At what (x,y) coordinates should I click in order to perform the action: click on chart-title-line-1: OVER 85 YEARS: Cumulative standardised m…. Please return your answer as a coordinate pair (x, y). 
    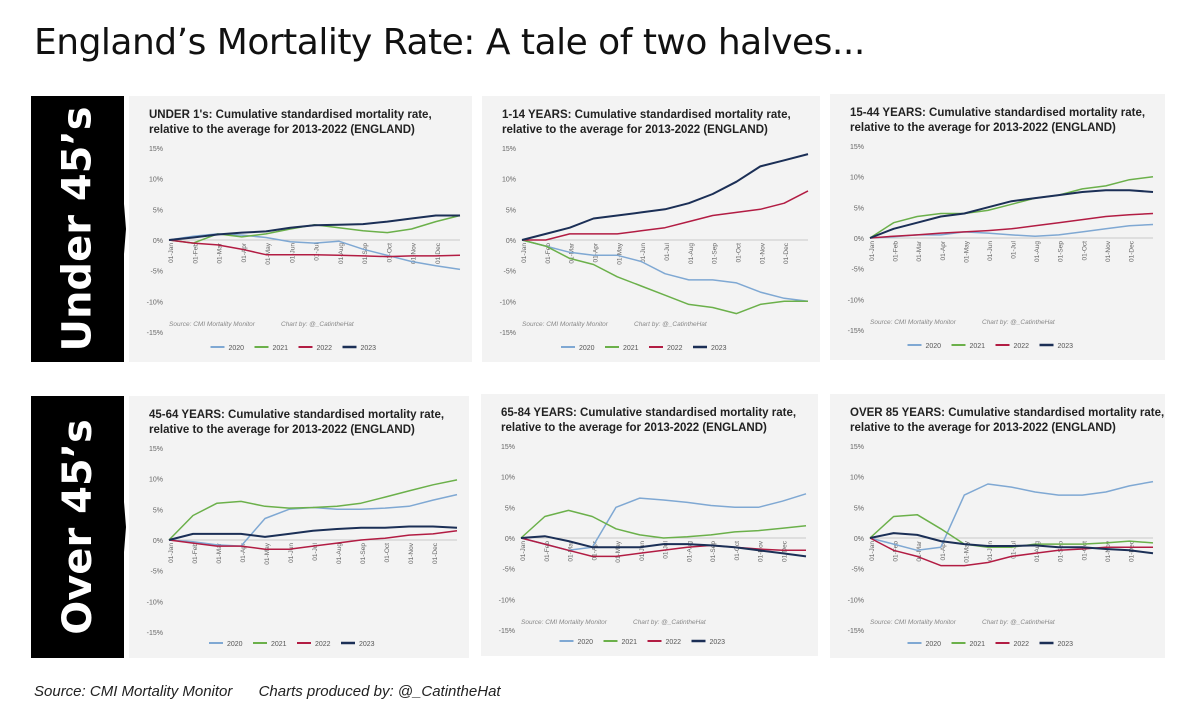
    Looking at the image, I should click on (1007, 413).